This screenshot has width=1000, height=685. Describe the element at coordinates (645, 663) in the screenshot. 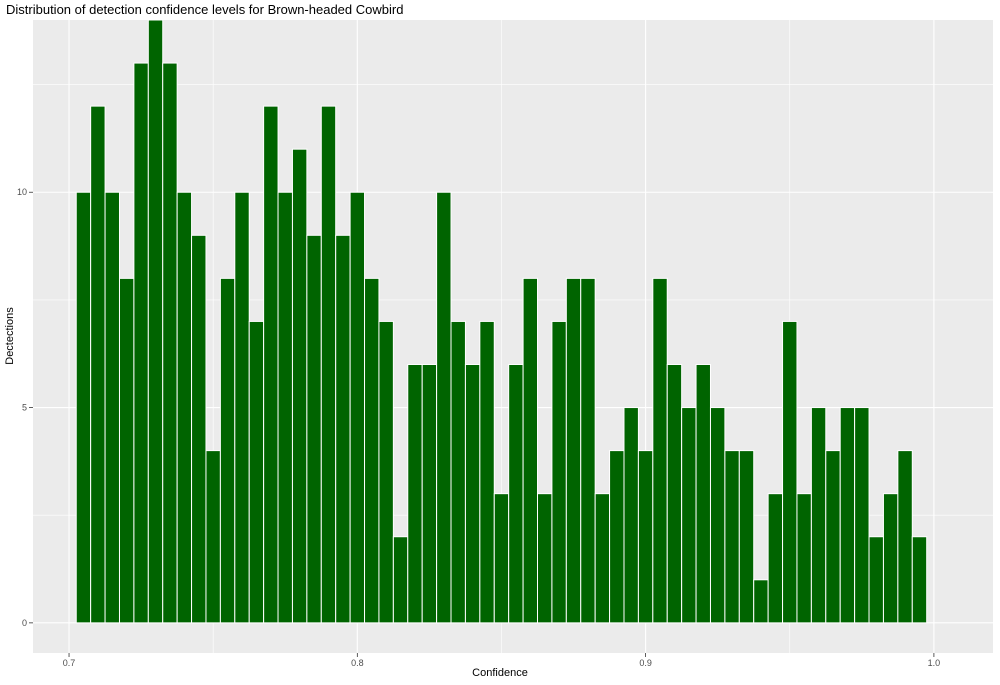

I see `x-tick-label: 0.9` at that location.